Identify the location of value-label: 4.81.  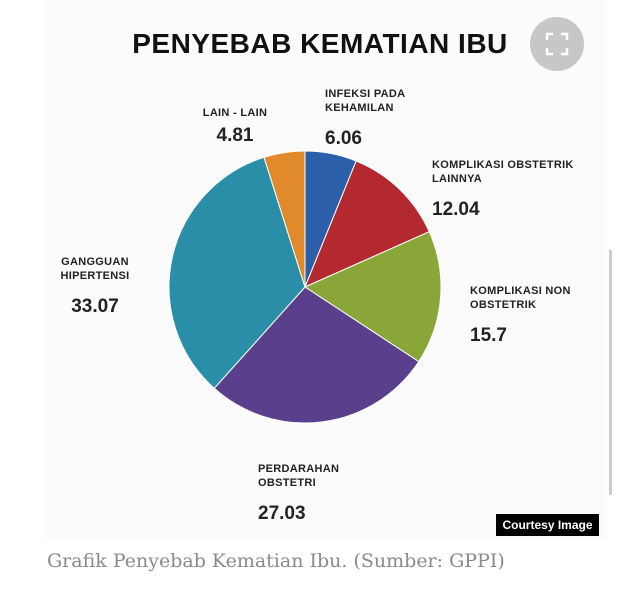
(235, 135).